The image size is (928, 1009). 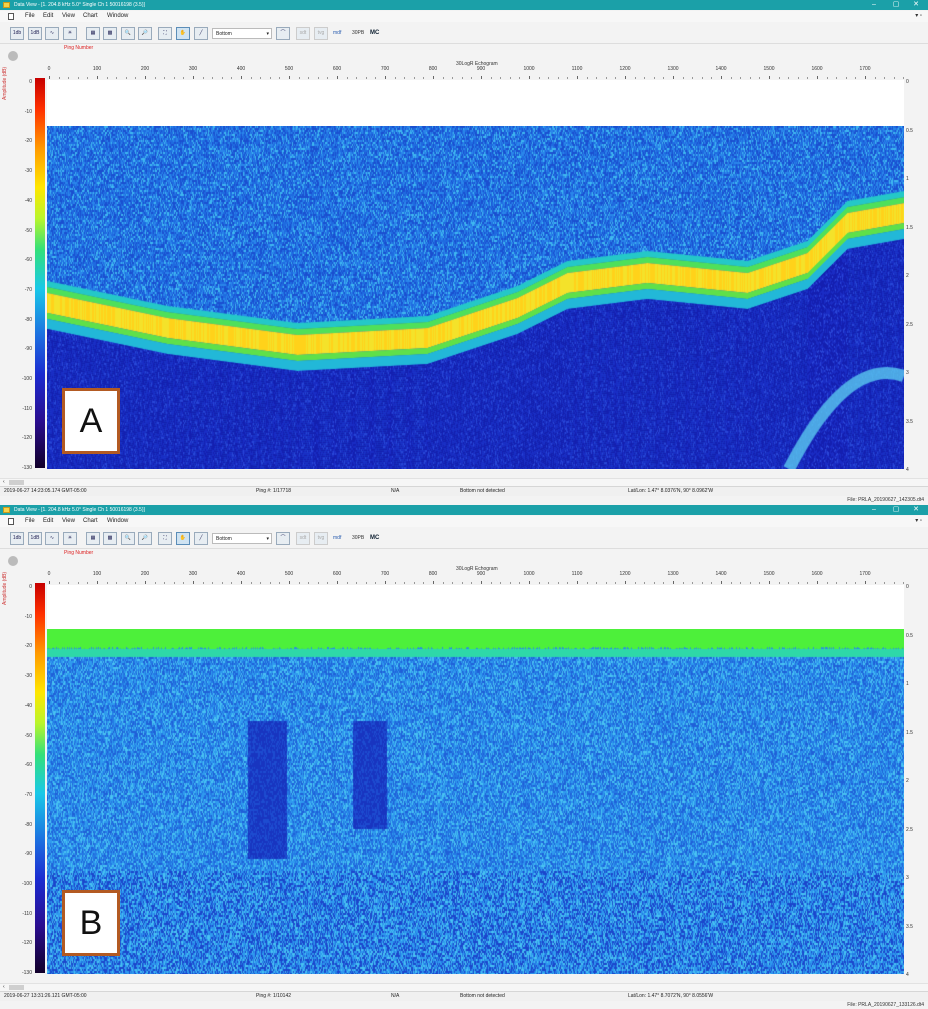 What do you see at coordinates (28, 141) in the screenshot?
I see `amplitude-tick-label: -20` at bounding box center [28, 141].